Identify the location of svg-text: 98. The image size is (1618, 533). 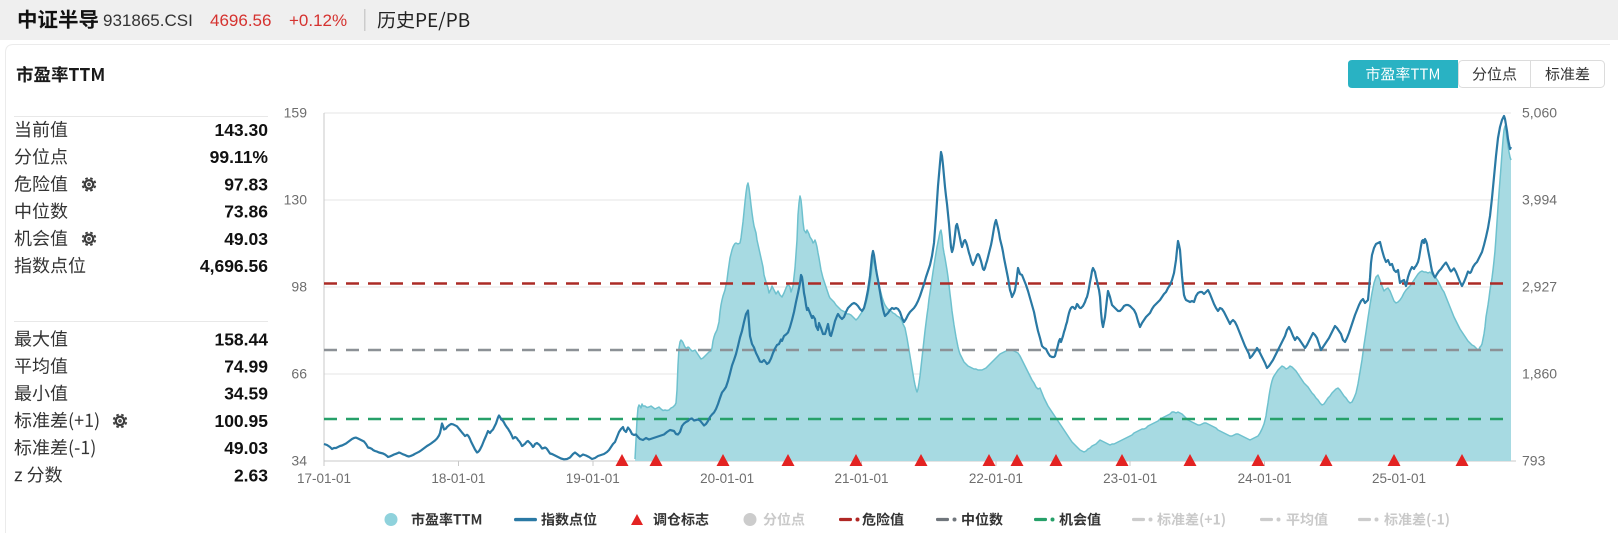
(299, 287).